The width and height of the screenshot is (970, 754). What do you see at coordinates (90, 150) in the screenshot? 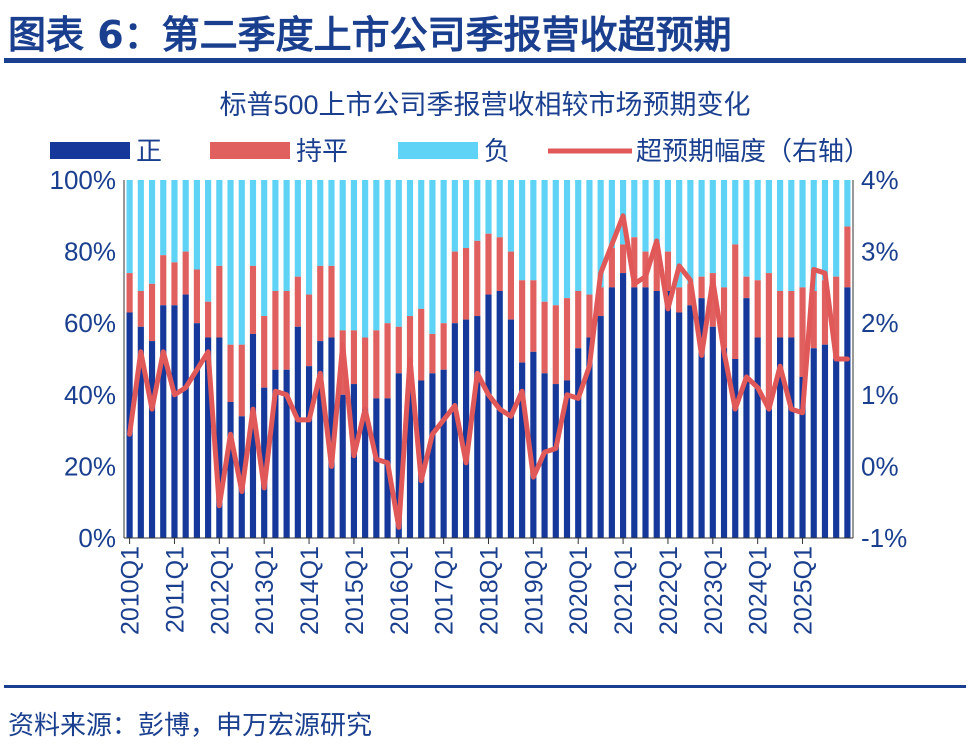
I see `legend-swatch-positive` at bounding box center [90, 150].